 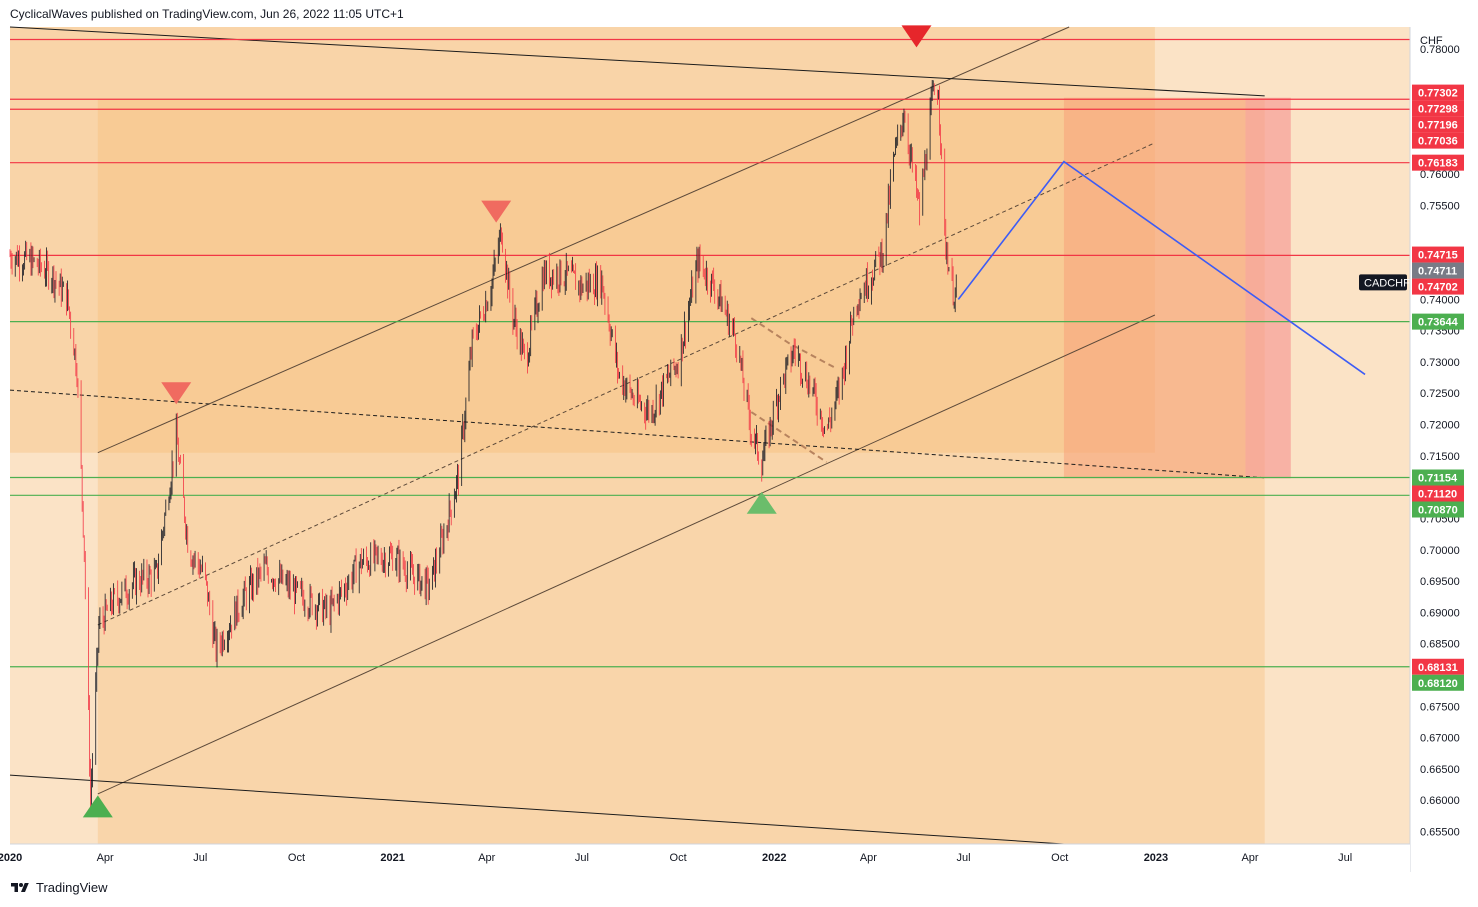 I want to click on price-label-12: 0.68131, so click(x=1438, y=668).